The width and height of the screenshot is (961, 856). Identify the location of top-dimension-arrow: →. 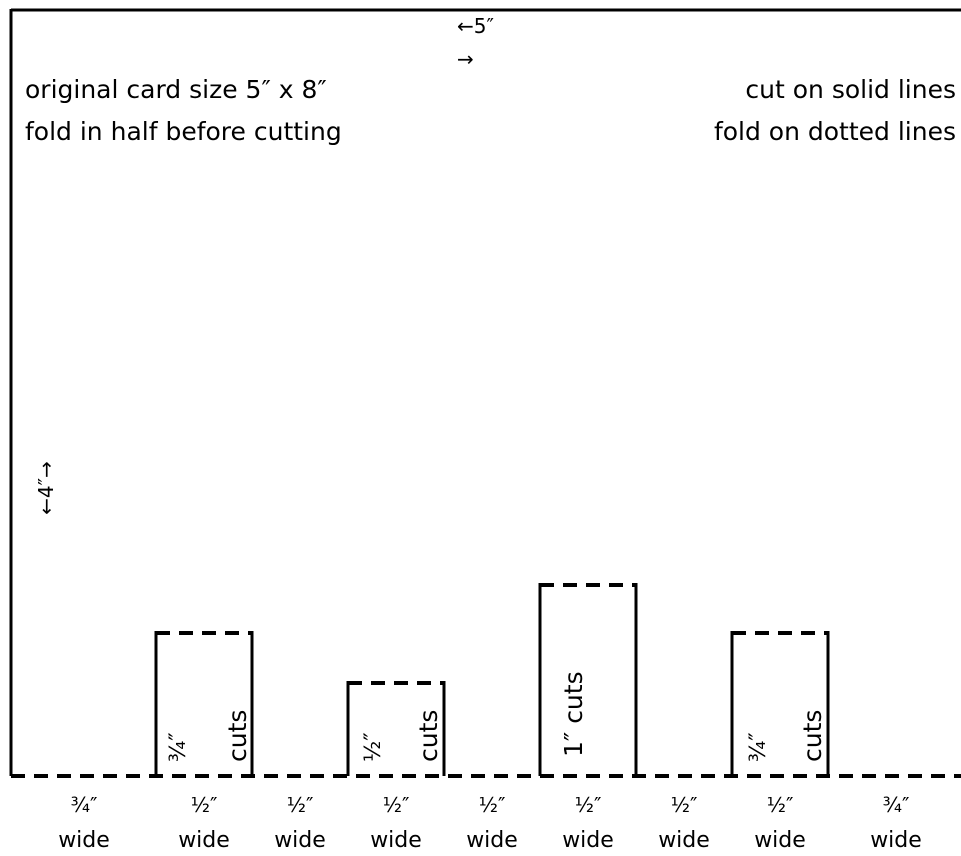
(465, 59).